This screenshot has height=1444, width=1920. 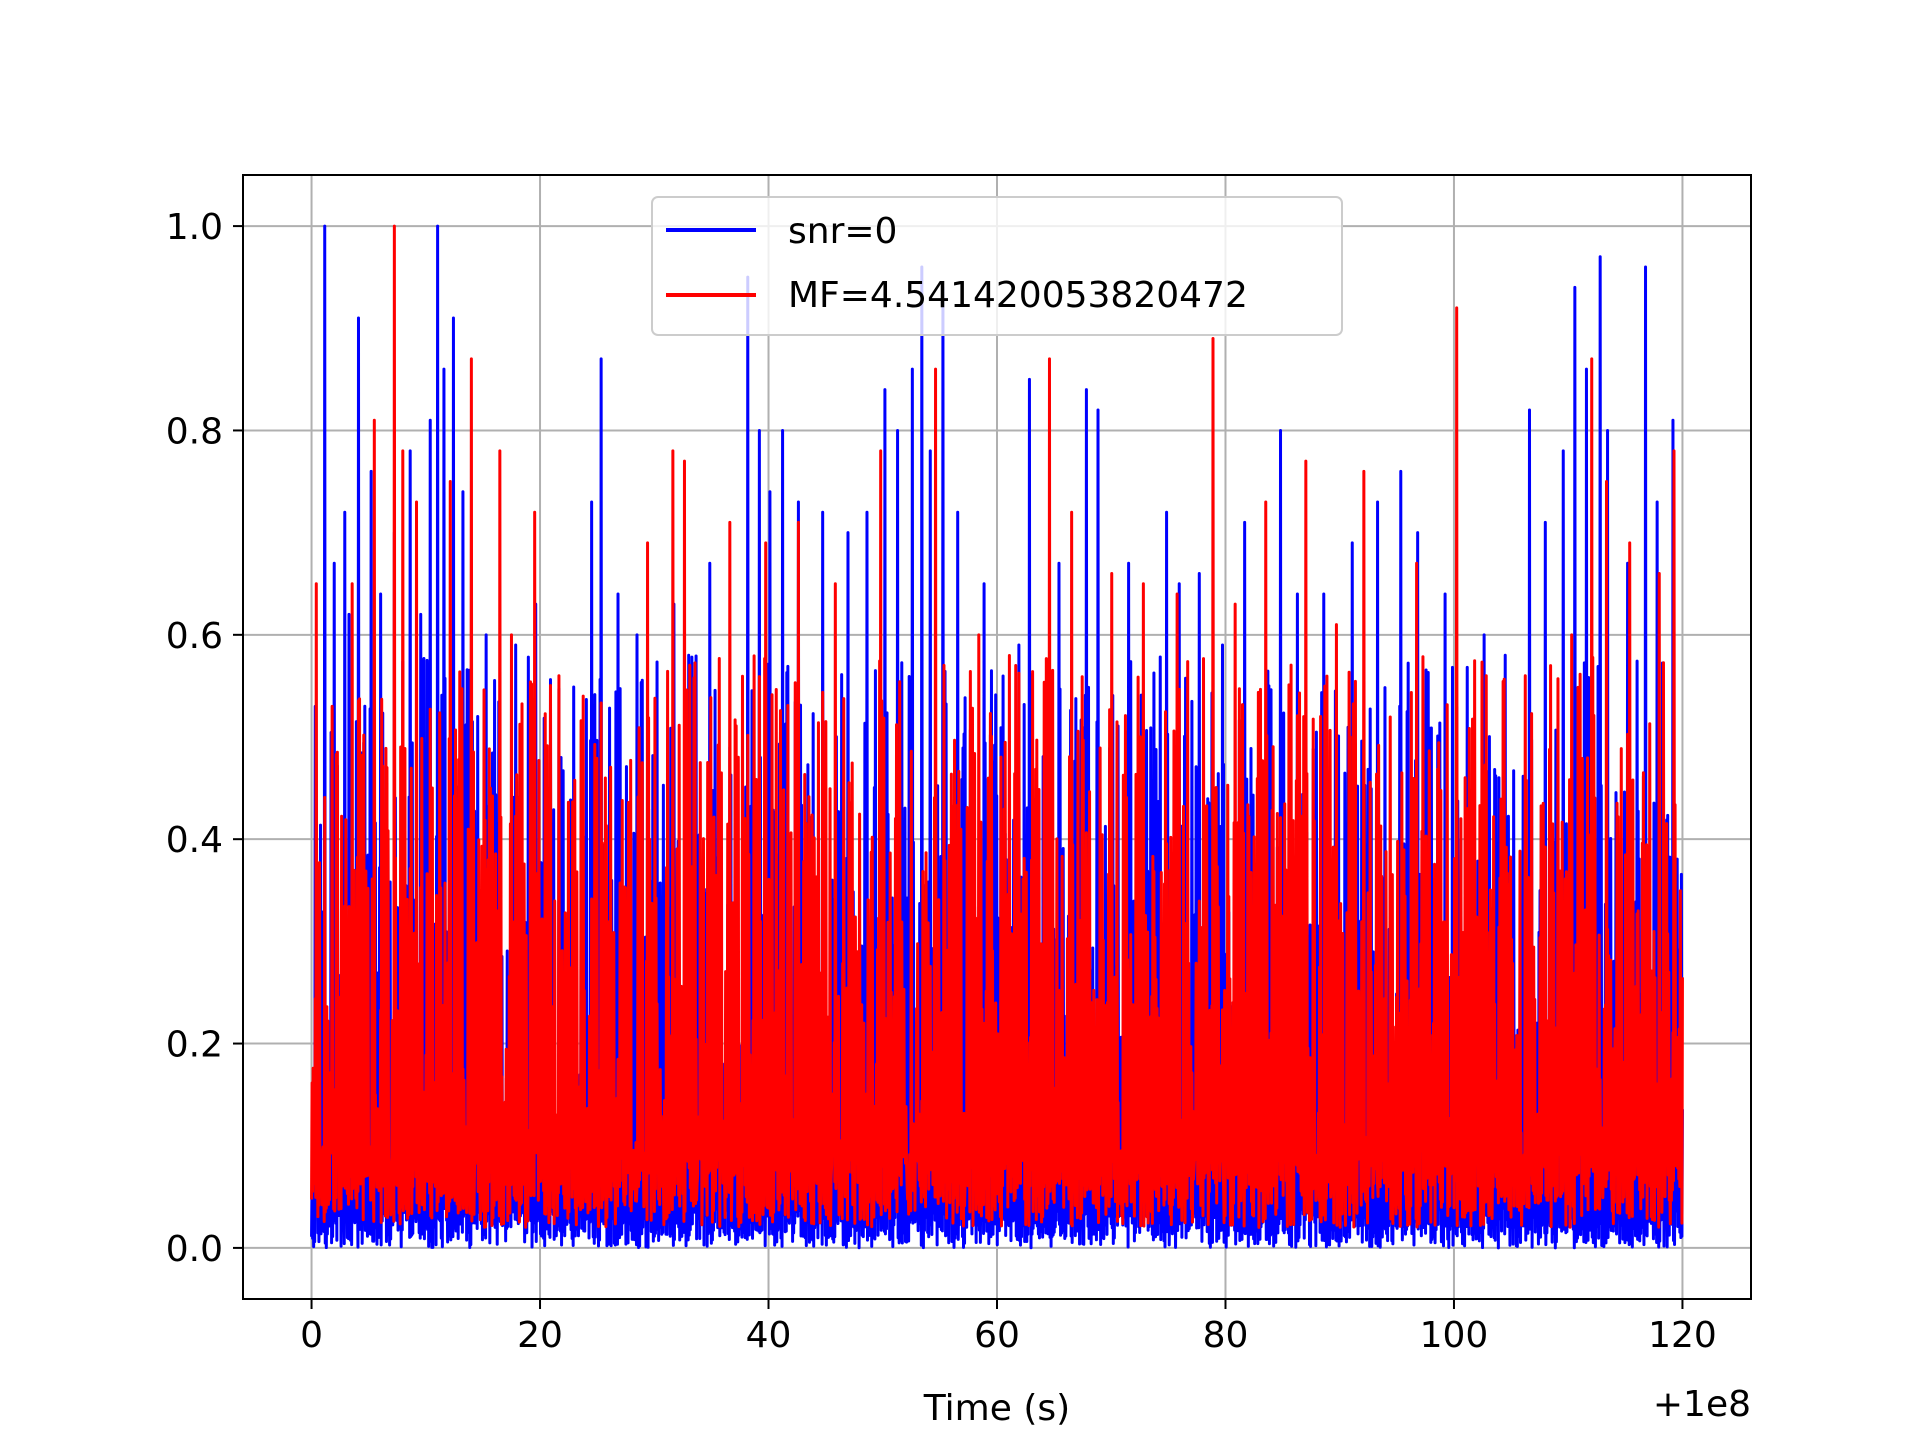 What do you see at coordinates (1454, 1335) in the screenshot?
I see `x-tick-label: 100` at bounding box center [1454, 1335].